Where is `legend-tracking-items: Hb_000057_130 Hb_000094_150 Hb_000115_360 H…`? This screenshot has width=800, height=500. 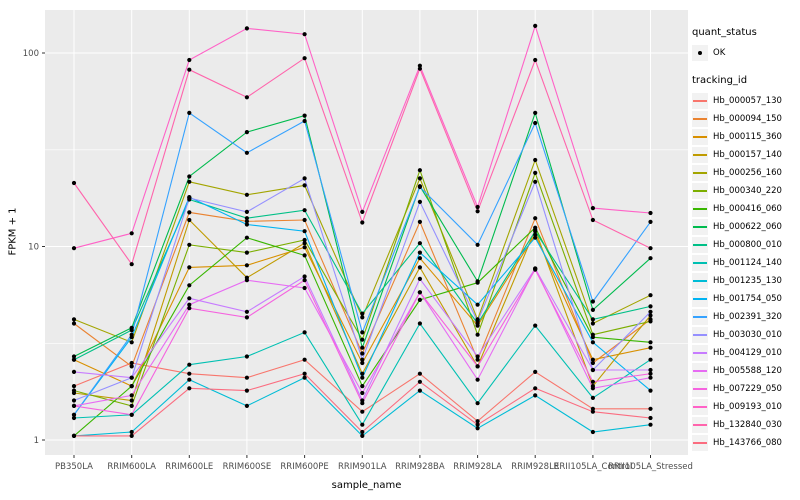 legend-tracking-items: Hb_000057_130 Hb_000094_150 Hb_000115_360 H… is located at coordinates (745, 272).